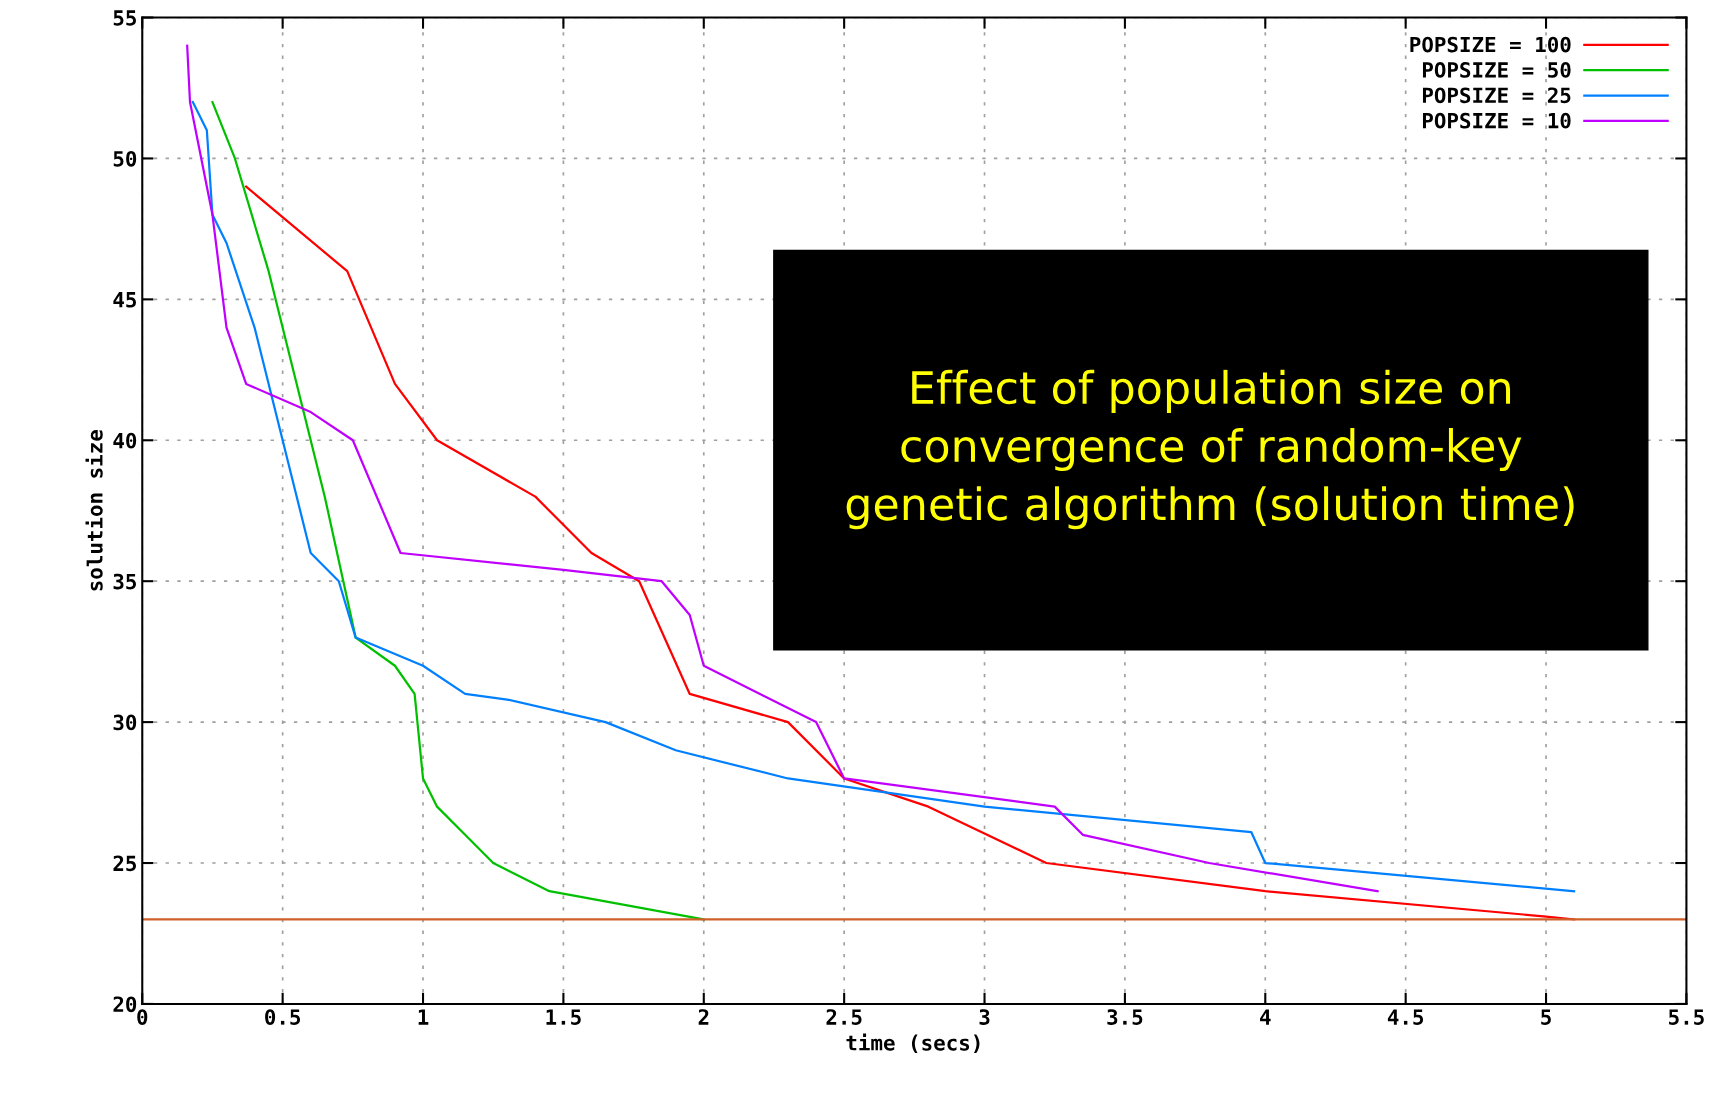 This screenshot has width=1735, height=1096. What do you see at coordinates (1496, 120) in the screenshot?
I see `legend-label: POPSIZE = 10` at bounding box center [1496, 120].